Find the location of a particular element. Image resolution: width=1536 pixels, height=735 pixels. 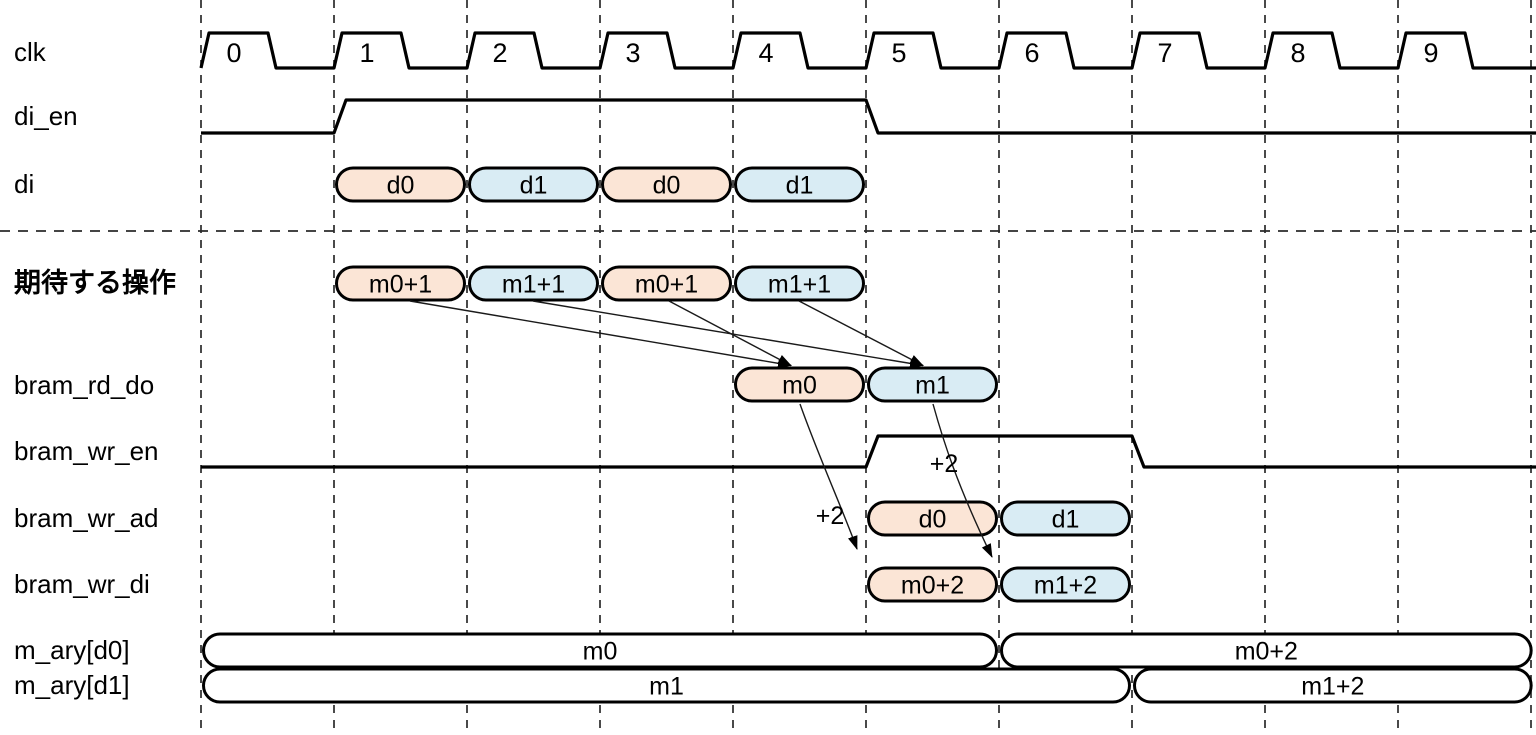

dependency-arrows is located at coordinates (701, 429).